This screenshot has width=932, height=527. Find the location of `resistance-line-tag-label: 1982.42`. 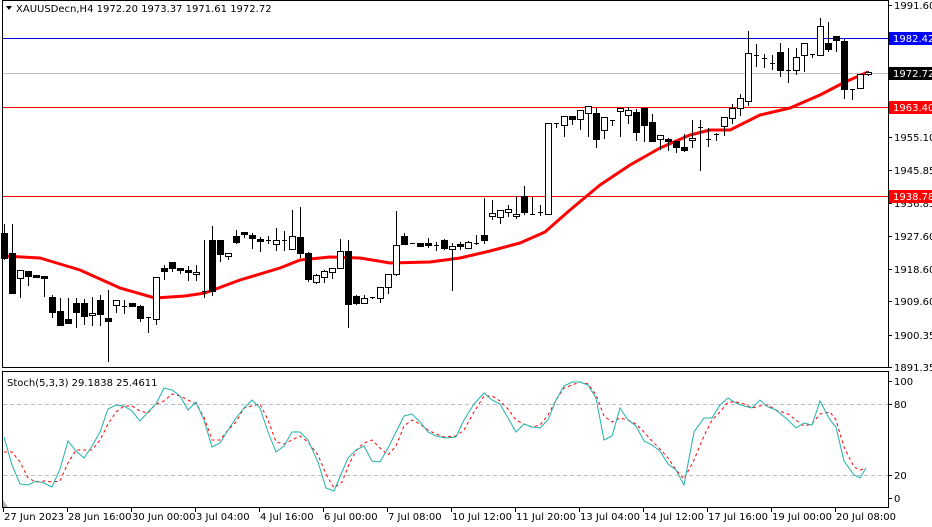

resistance-line-tag-label: 1982.42 is located at coordinates (912, 39).